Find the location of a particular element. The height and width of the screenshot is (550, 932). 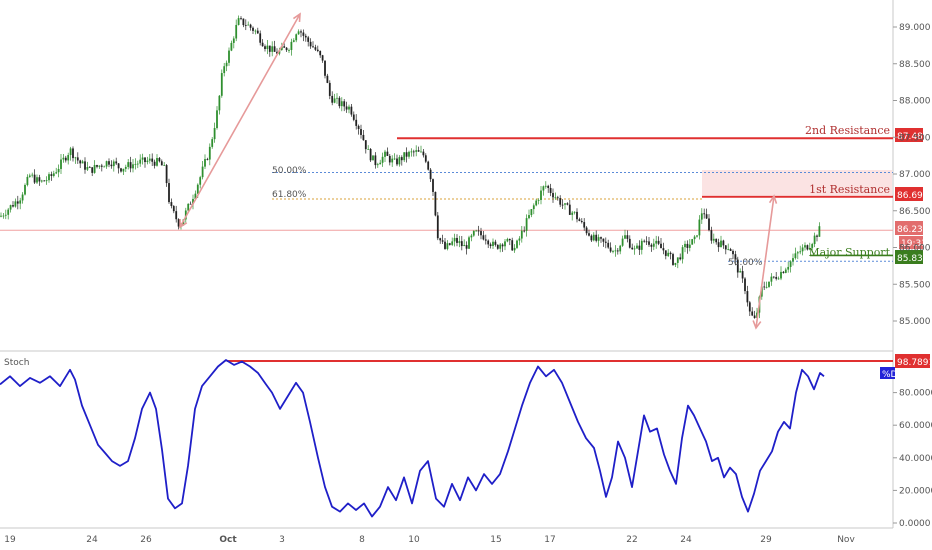

price-axis-tick-label: 86.500 is located at coordinates (915, 212).